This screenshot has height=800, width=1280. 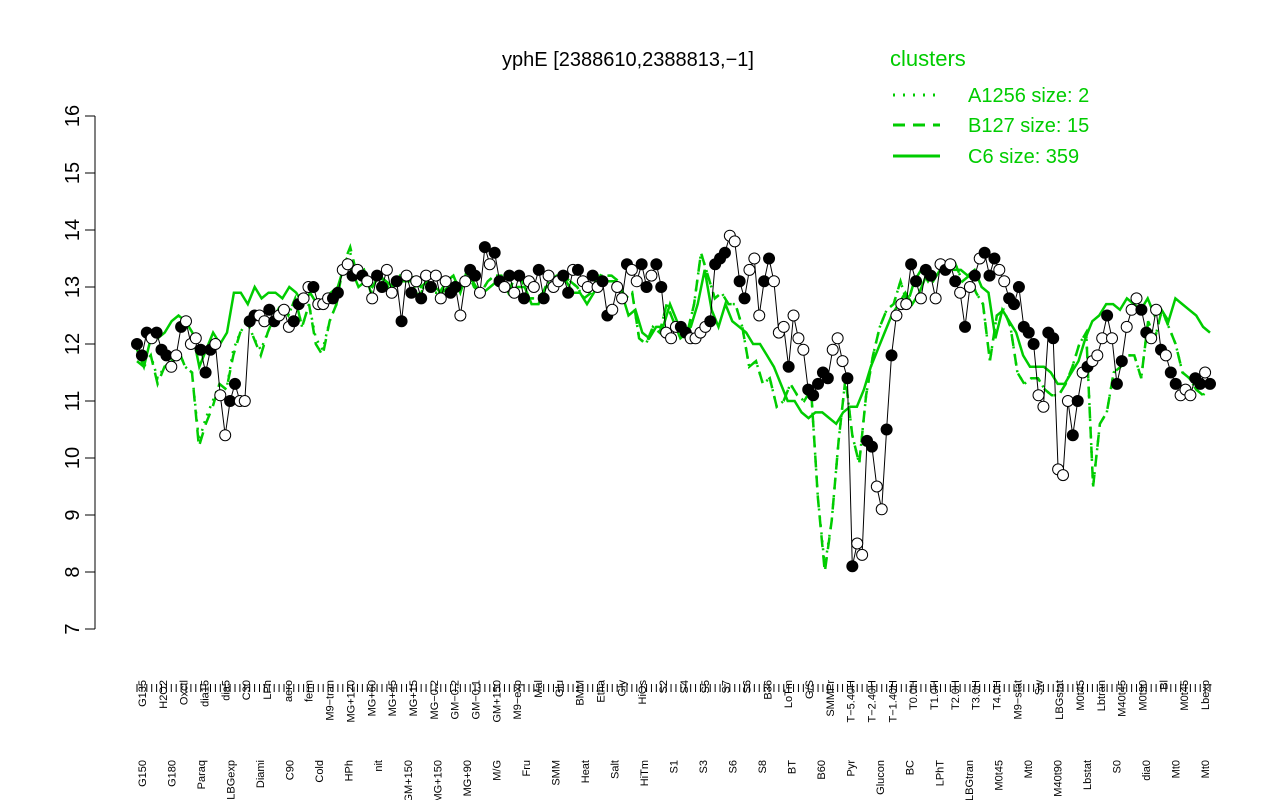 What do you see at coordinates (247, 690) in the screenshot?
I see `x-tick-label: C30` at bounding box center [247, 690].